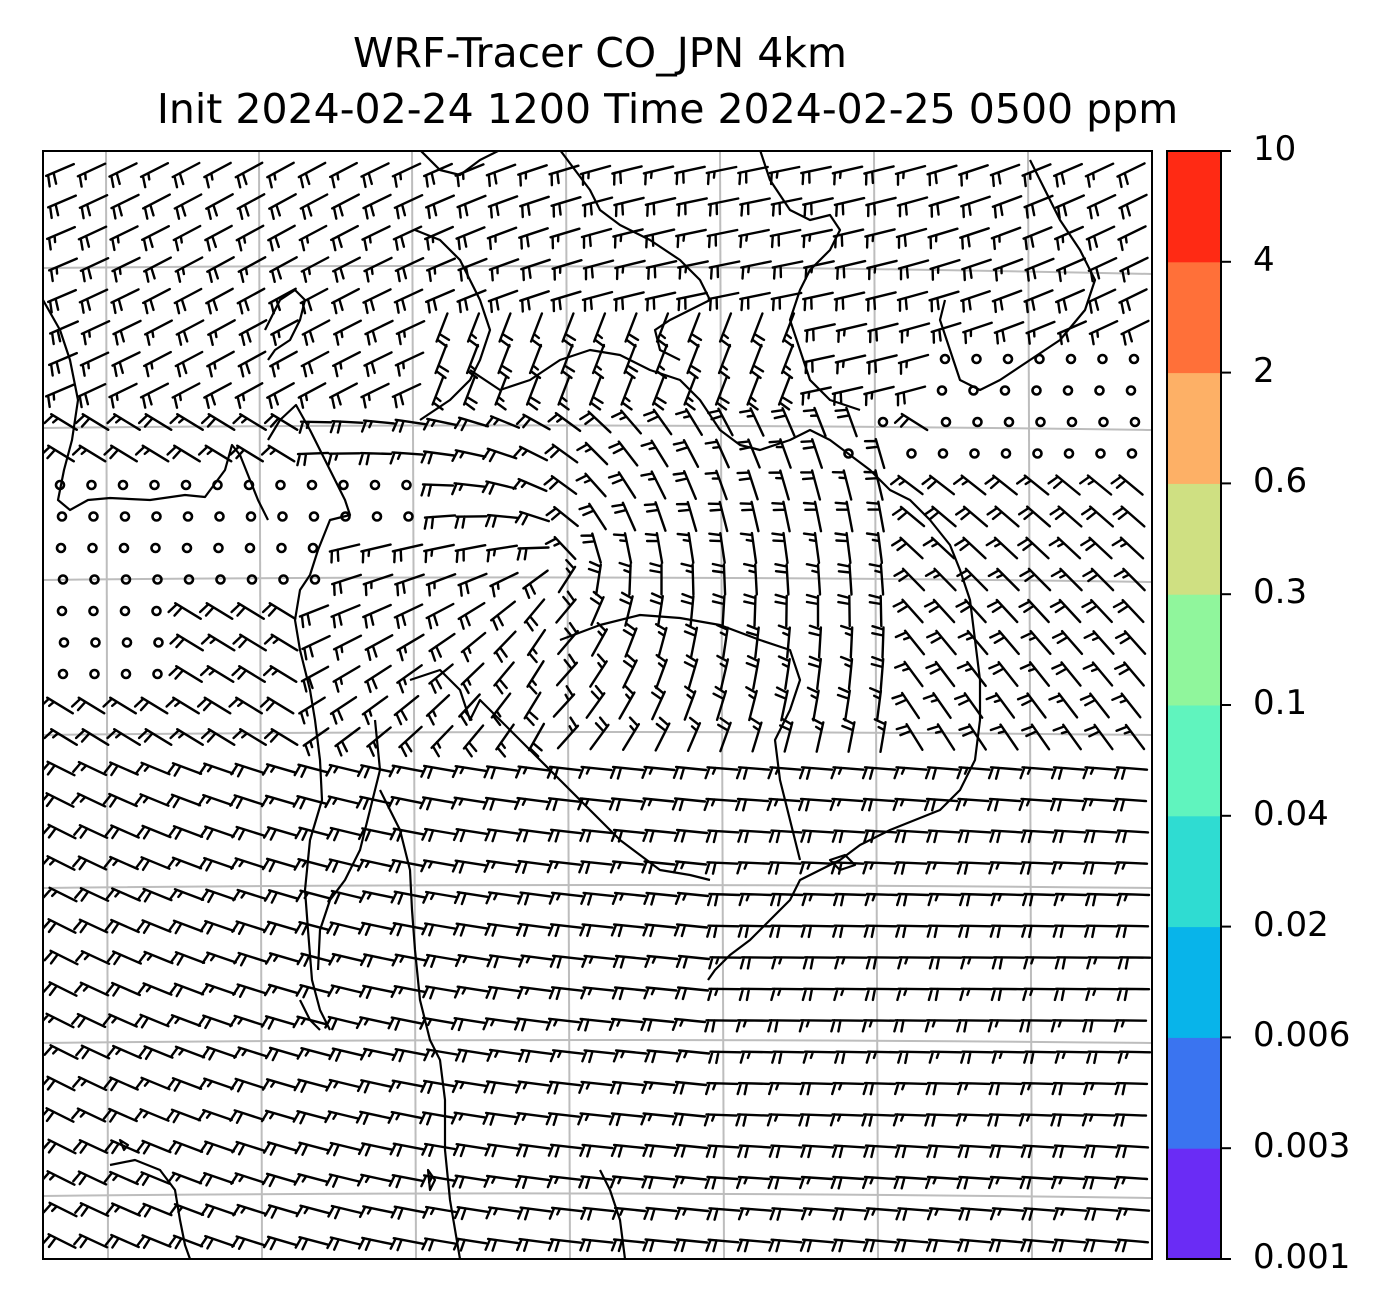  I want to click on parallel-line, so click(597, 270).